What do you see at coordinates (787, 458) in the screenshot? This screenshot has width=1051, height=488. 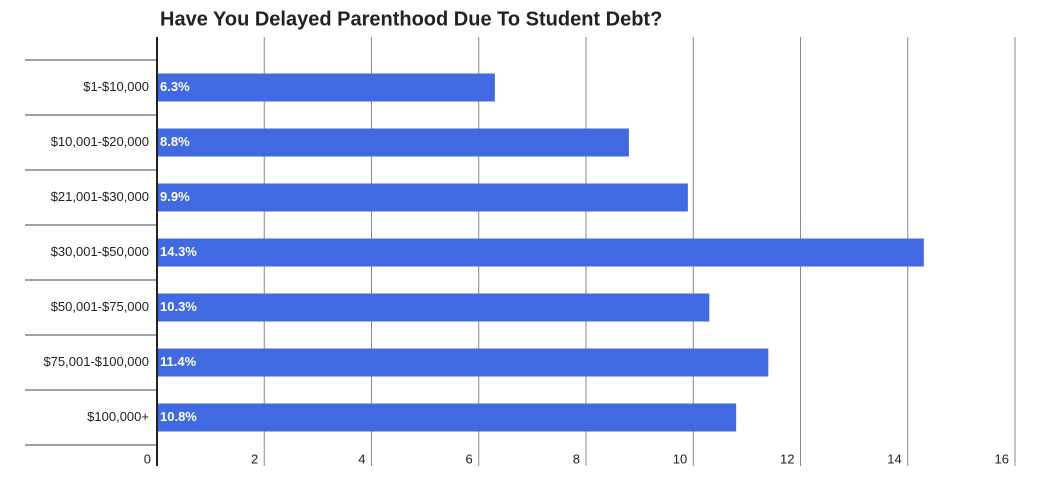 I see `x-tick-label: 12` at bounding box center [787, 458].